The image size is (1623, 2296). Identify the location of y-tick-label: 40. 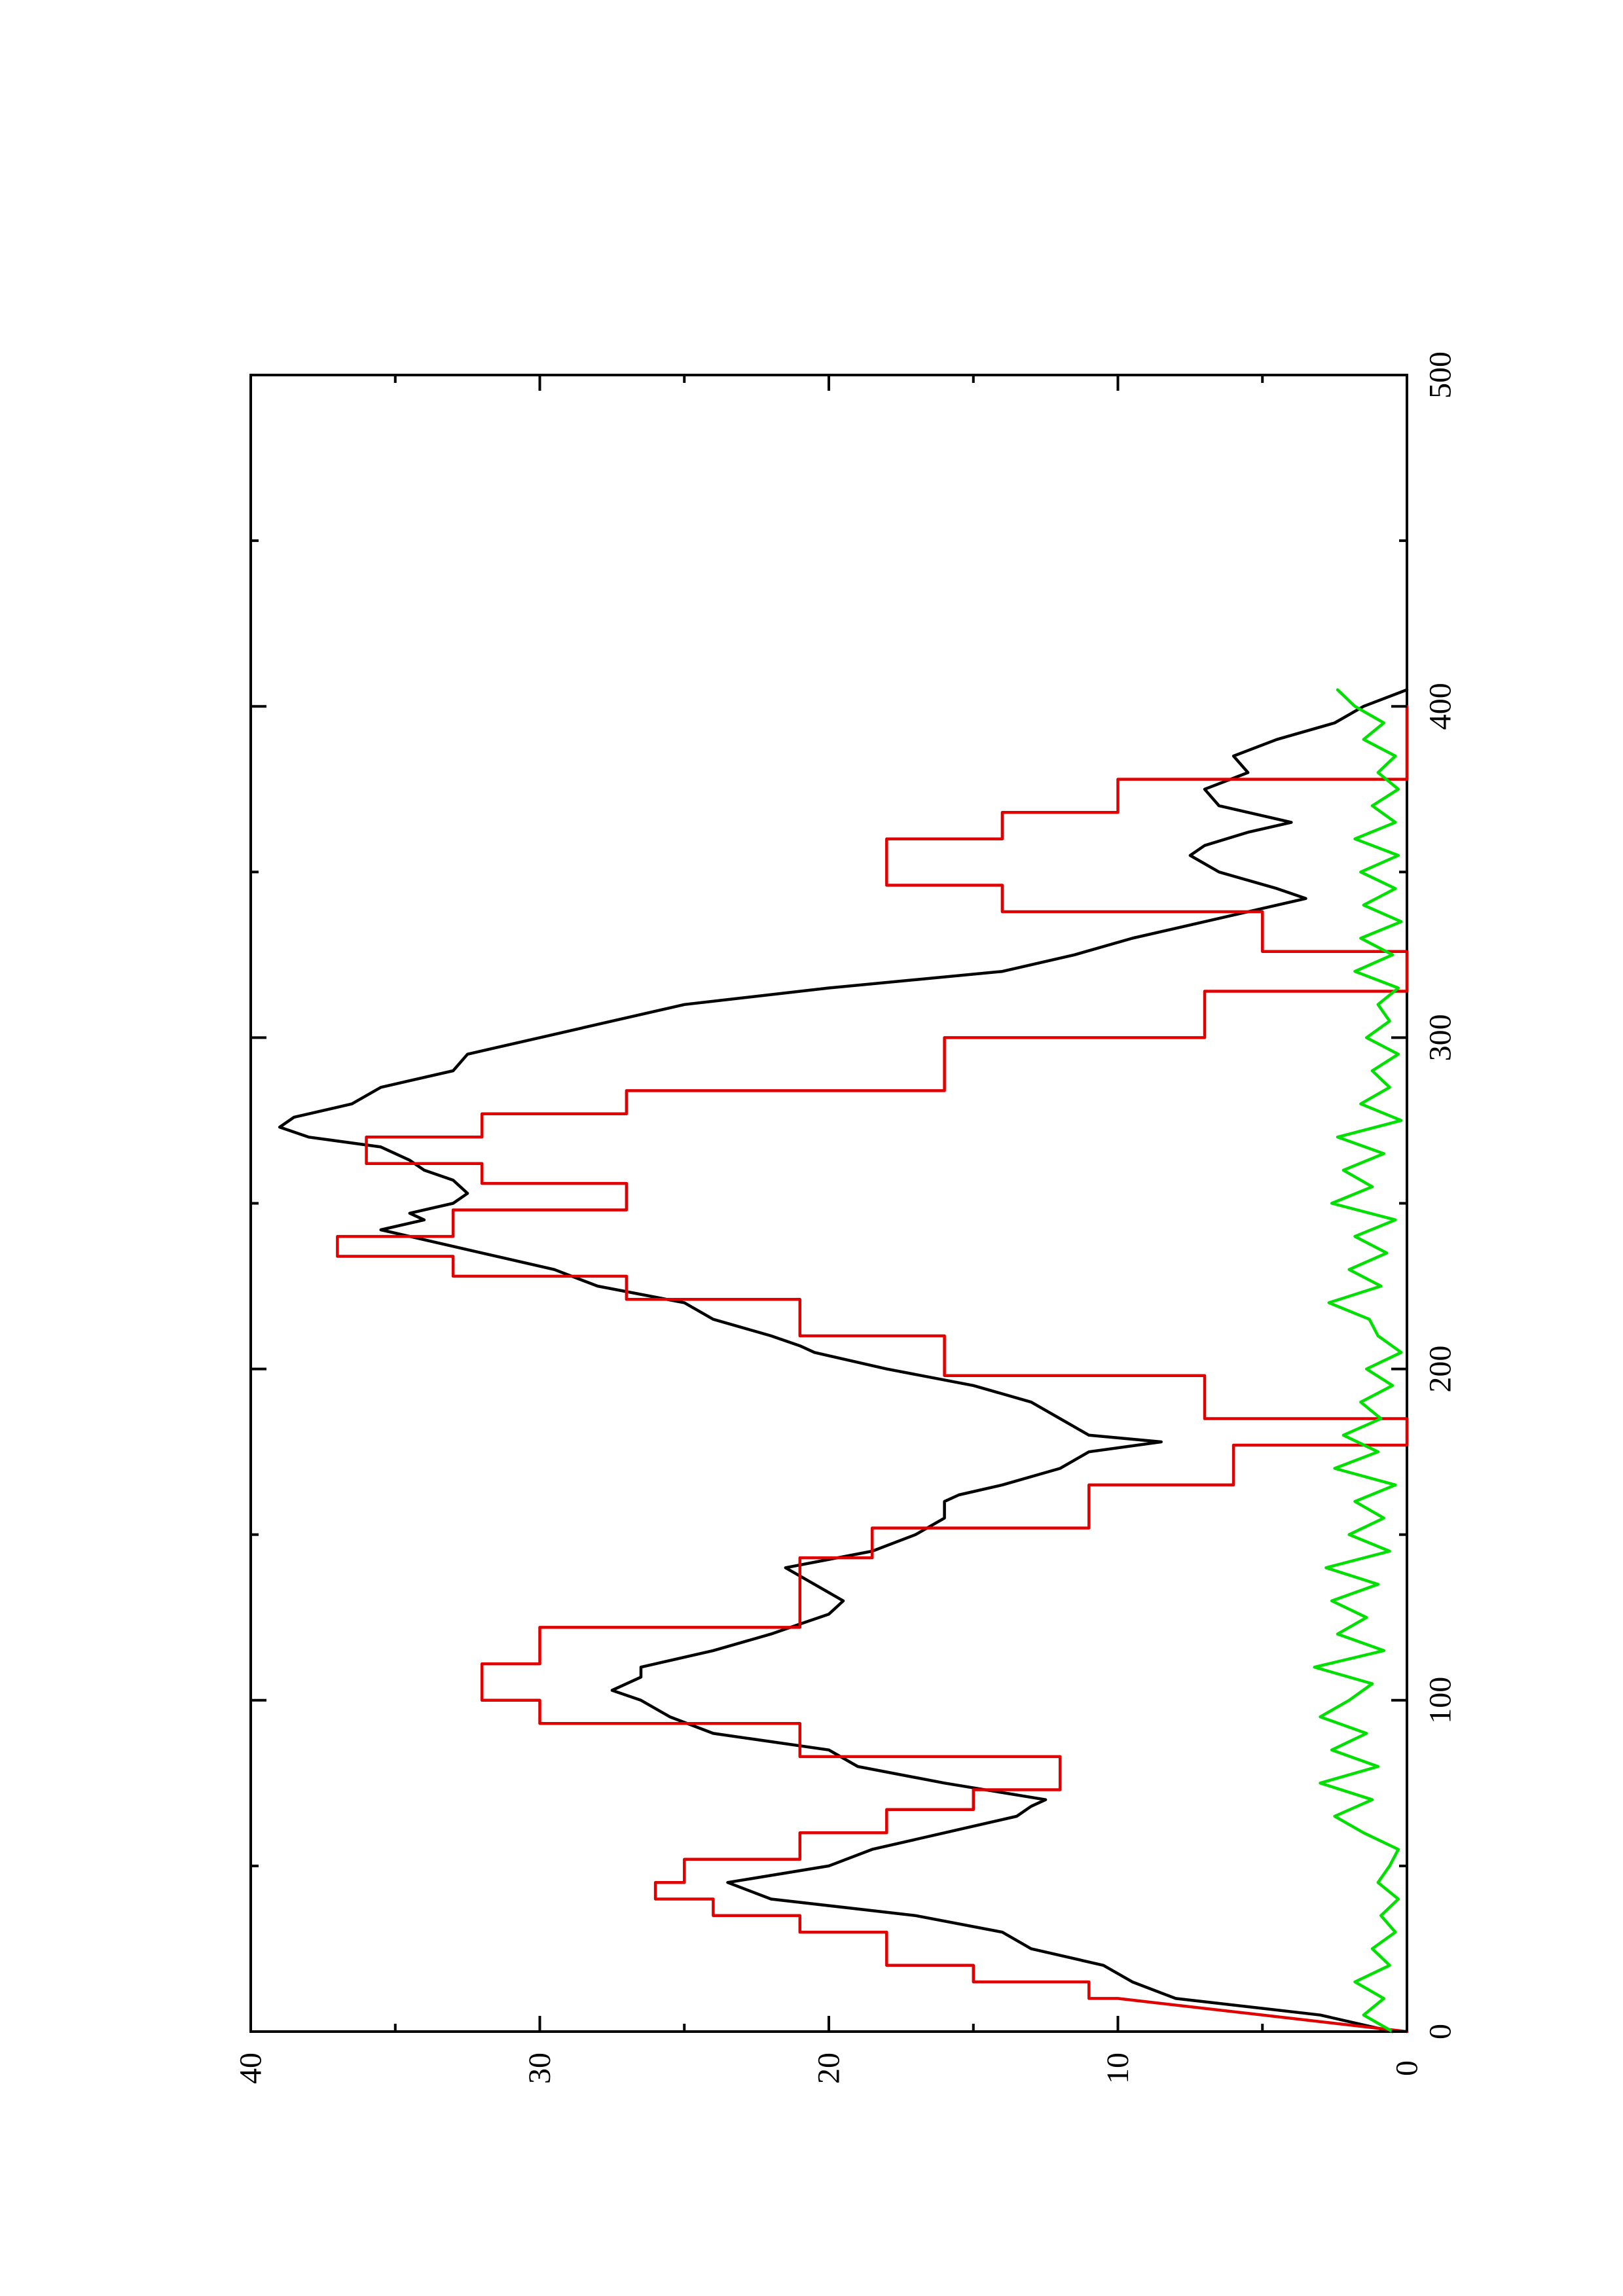
(251, 2068).